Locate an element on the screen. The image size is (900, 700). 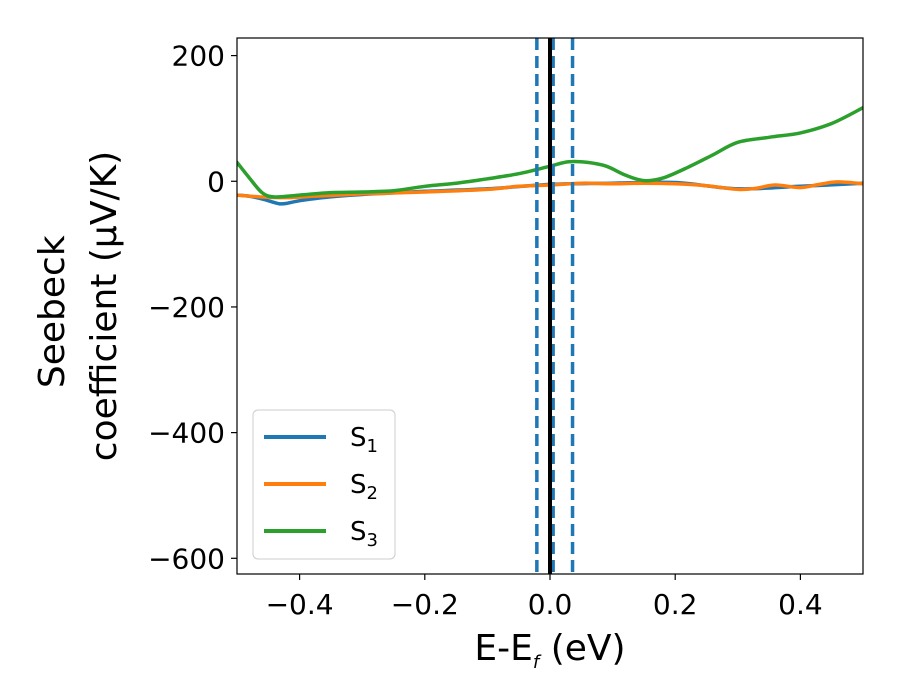
legend-label-s1: S1 is located at coordinates (364, 440).